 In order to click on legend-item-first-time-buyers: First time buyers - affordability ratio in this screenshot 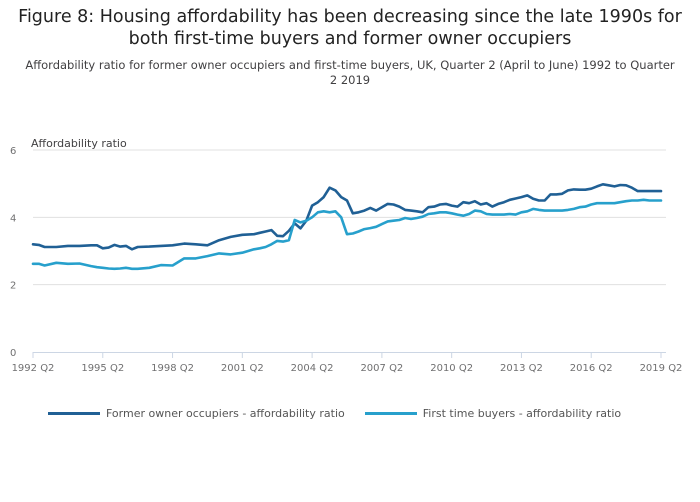, I will do `click(493, 413)`.